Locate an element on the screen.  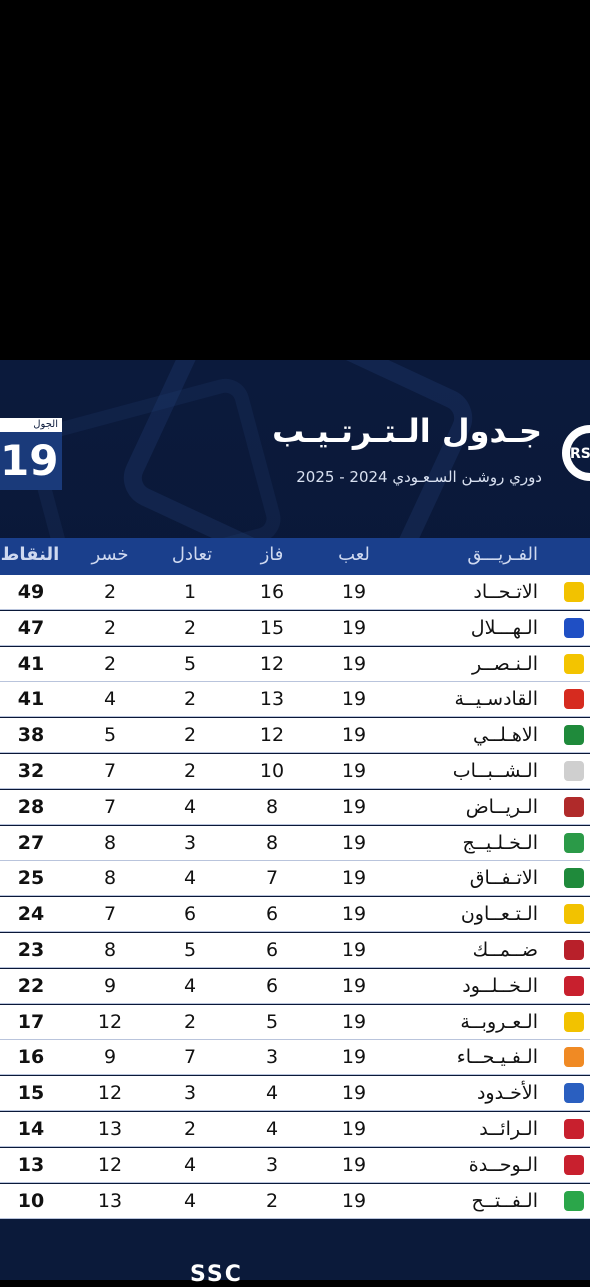
row-cells: 17 12 2 5 19 الـعـروبــة is located at coordinates (278, 1022).